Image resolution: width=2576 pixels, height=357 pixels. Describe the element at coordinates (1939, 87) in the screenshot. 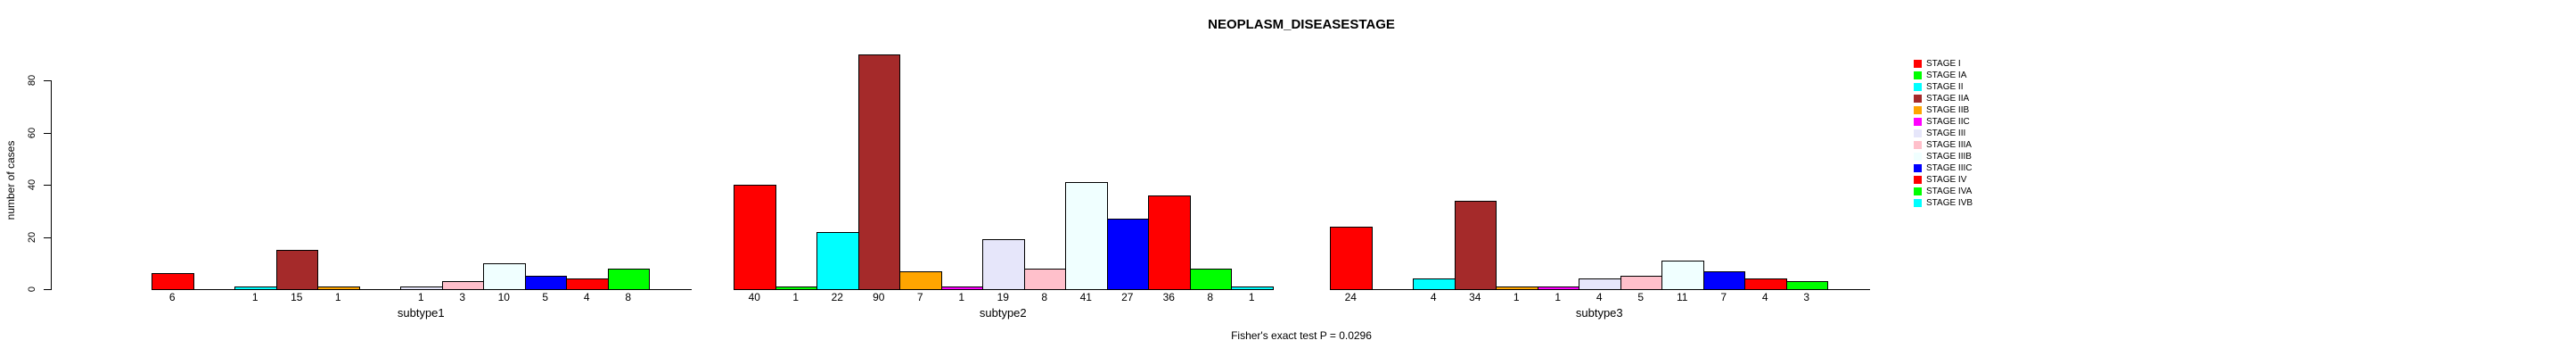

I see `legend-item: STAGE II` at that location.